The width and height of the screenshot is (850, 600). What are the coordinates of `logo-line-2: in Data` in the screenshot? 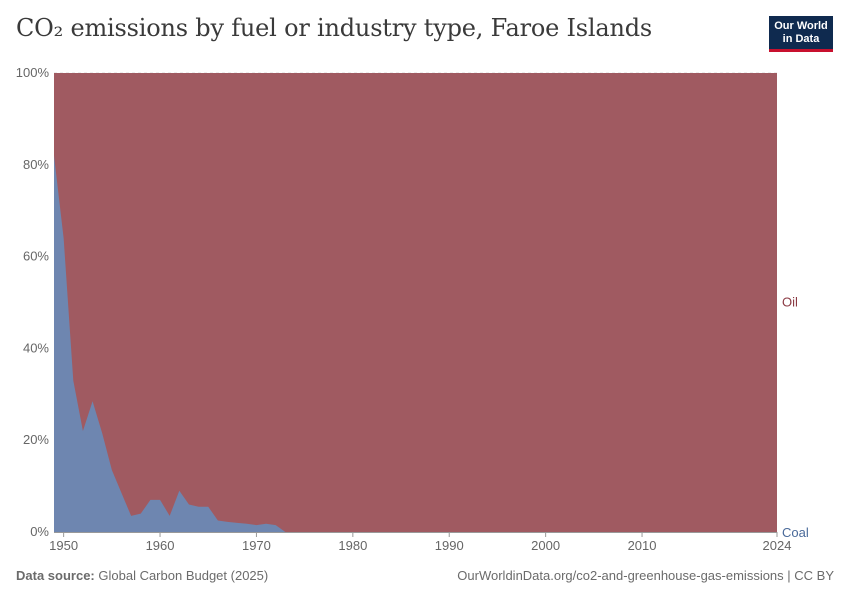 It's located at (801, 39).